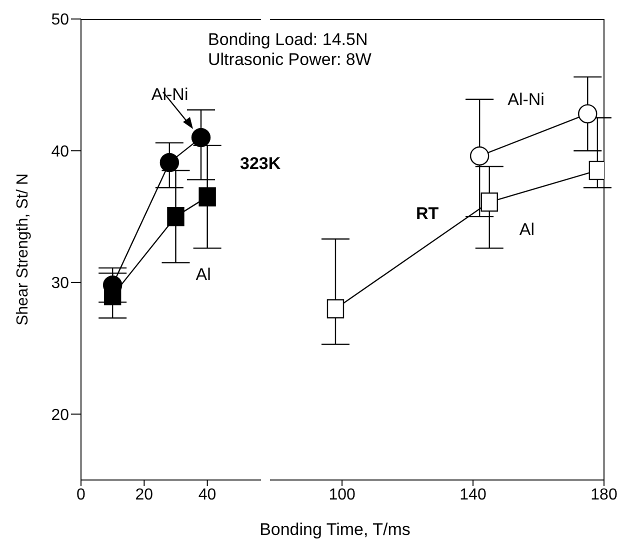 The width and height of the screenshot is (630, 540). Describe the element at coordinates (144, 495) in the screenshot. I see `x-tick-label: 20` at that location.